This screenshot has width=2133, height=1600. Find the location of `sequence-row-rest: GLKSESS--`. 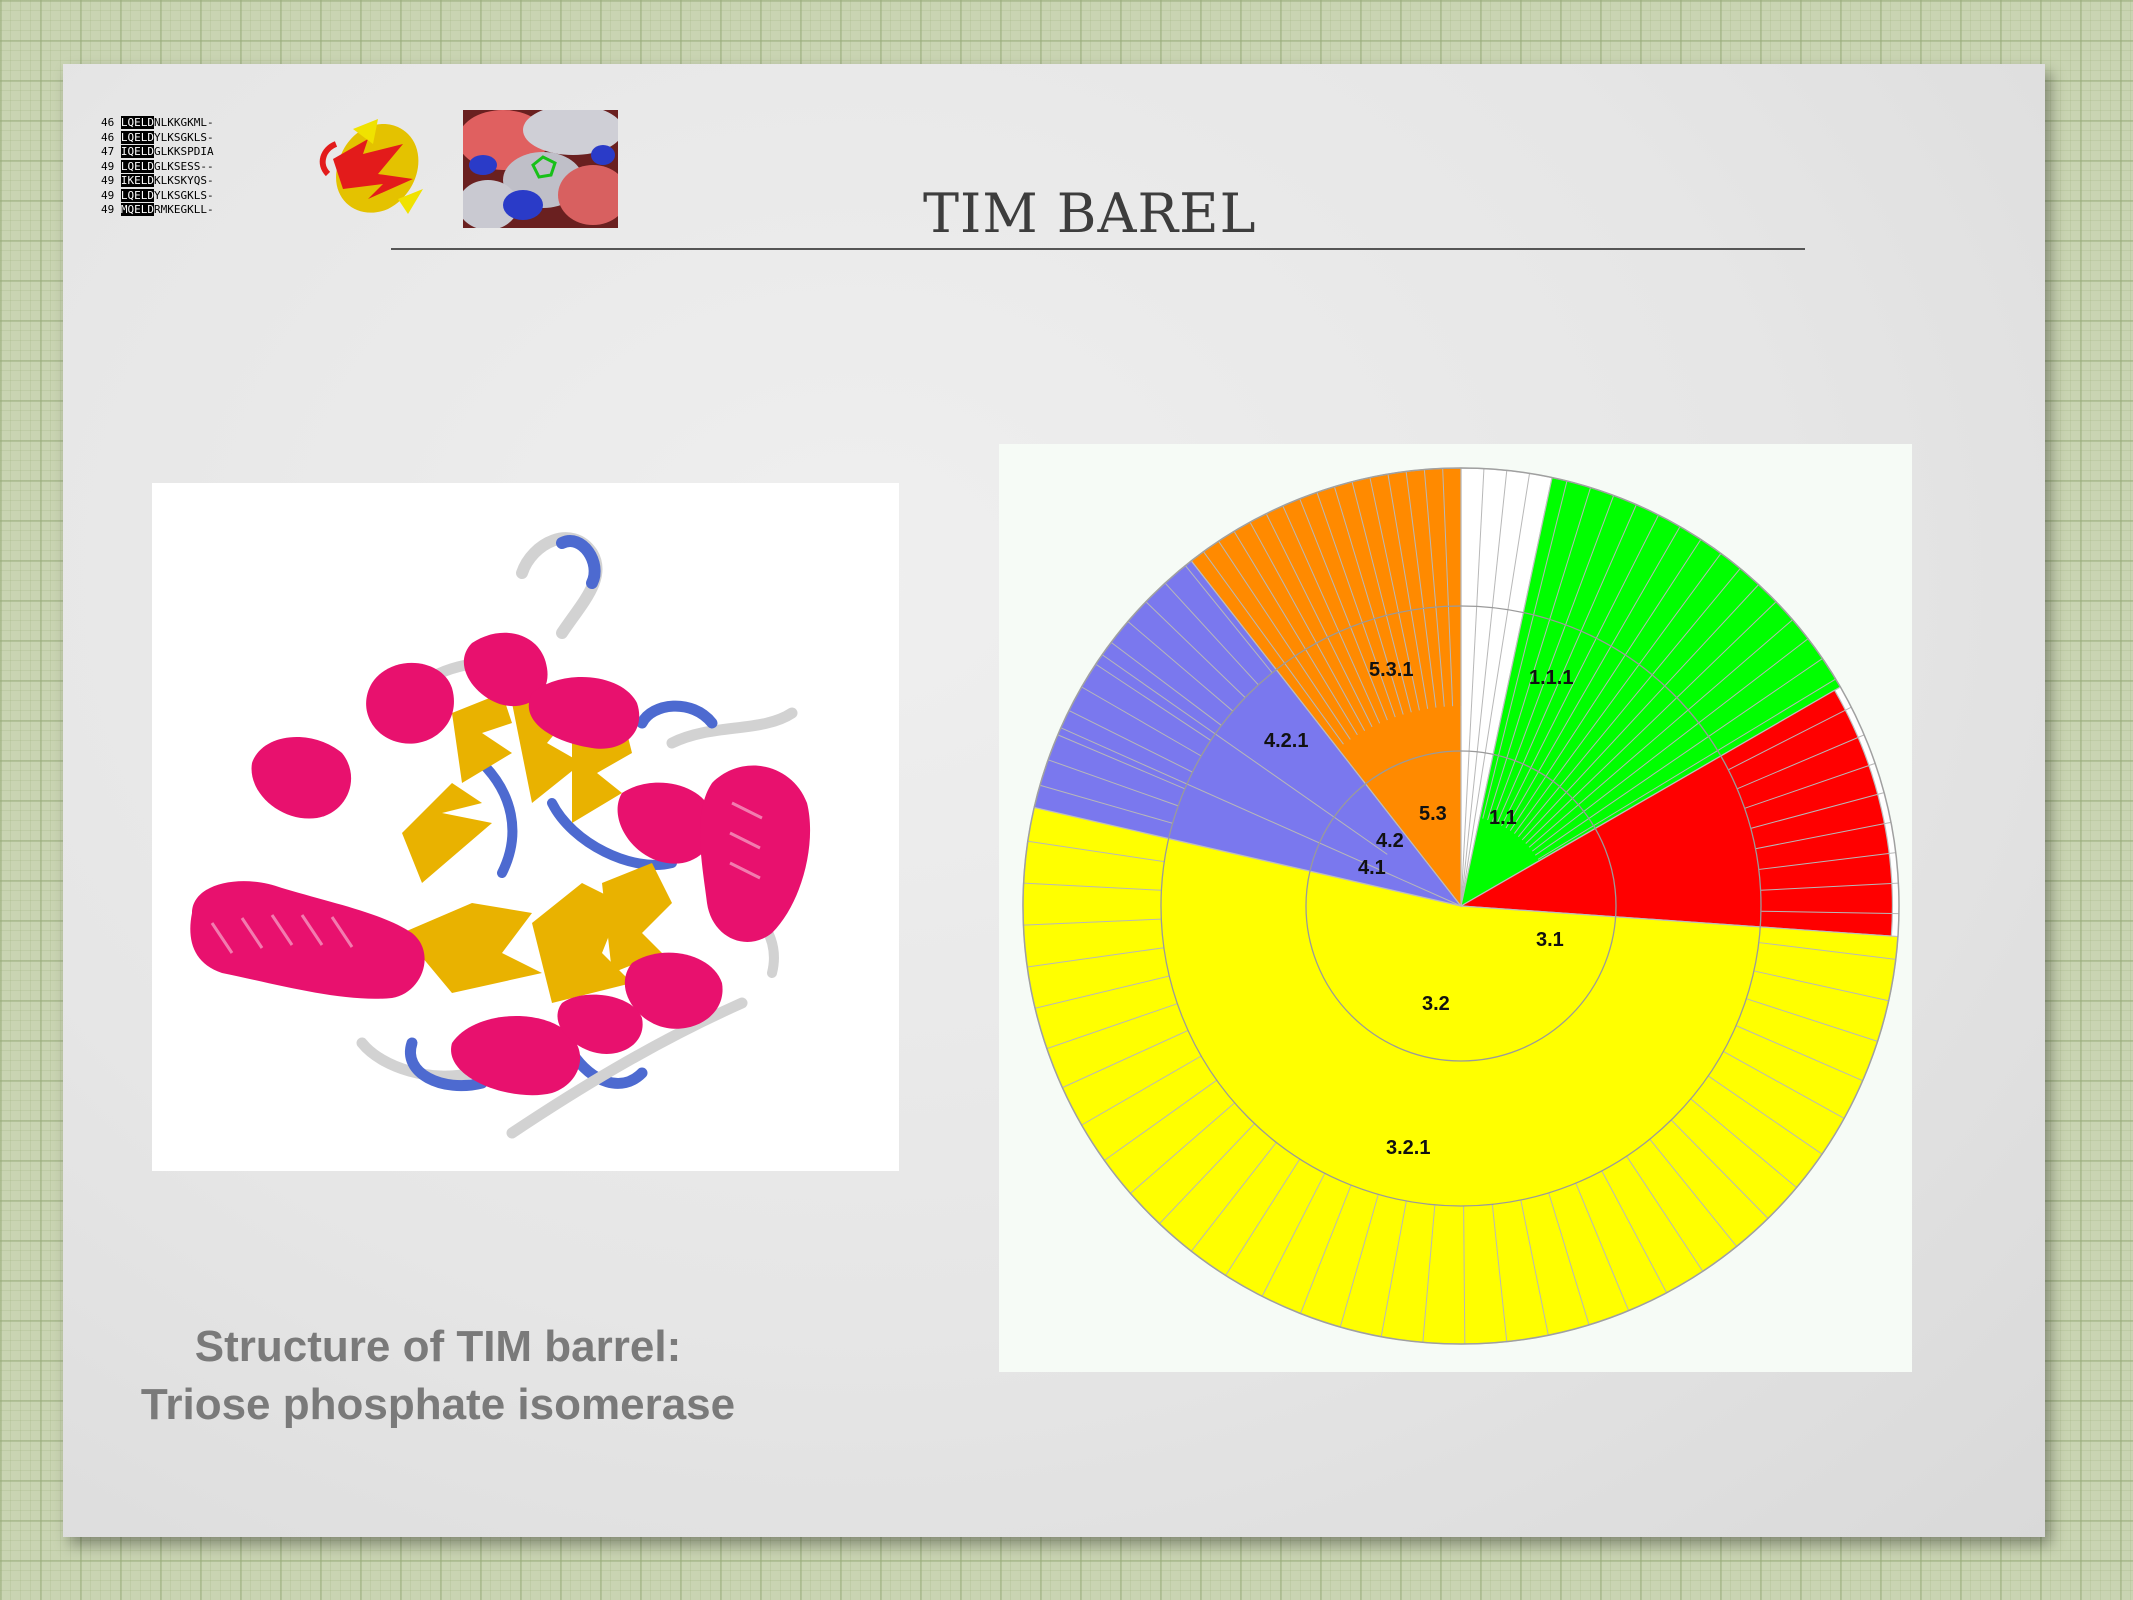

sequence-row-rest: GLKSESS-- is located at coordinates (184, 166).